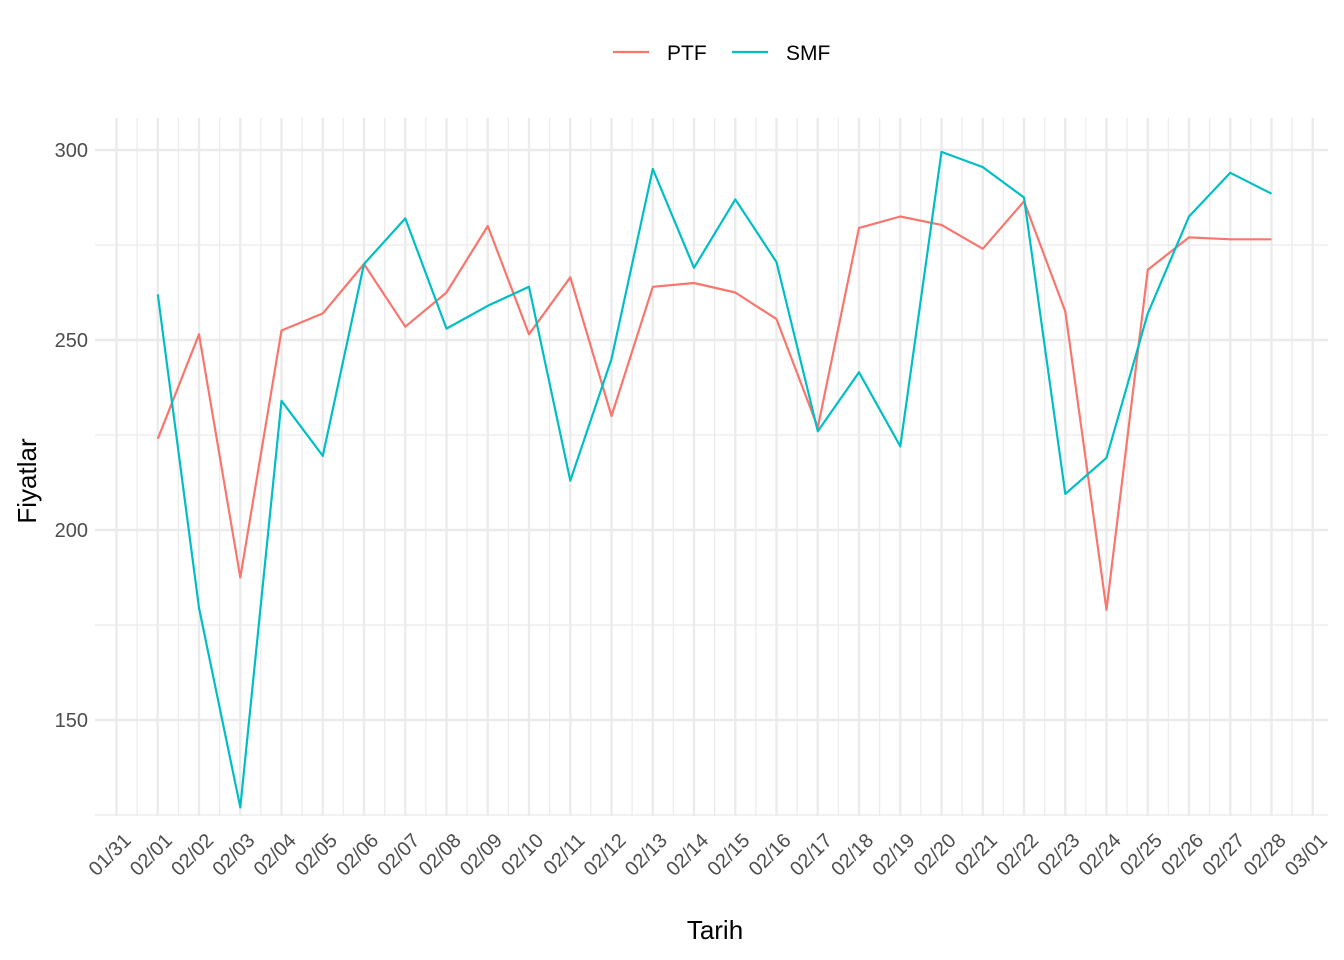 The image size is (1344, 960). What do you see at coordinates (71, 436) in the screenshot?
I see `y-axis-tick-labels: 150 200 250 300` at bounding box center [71, 436].